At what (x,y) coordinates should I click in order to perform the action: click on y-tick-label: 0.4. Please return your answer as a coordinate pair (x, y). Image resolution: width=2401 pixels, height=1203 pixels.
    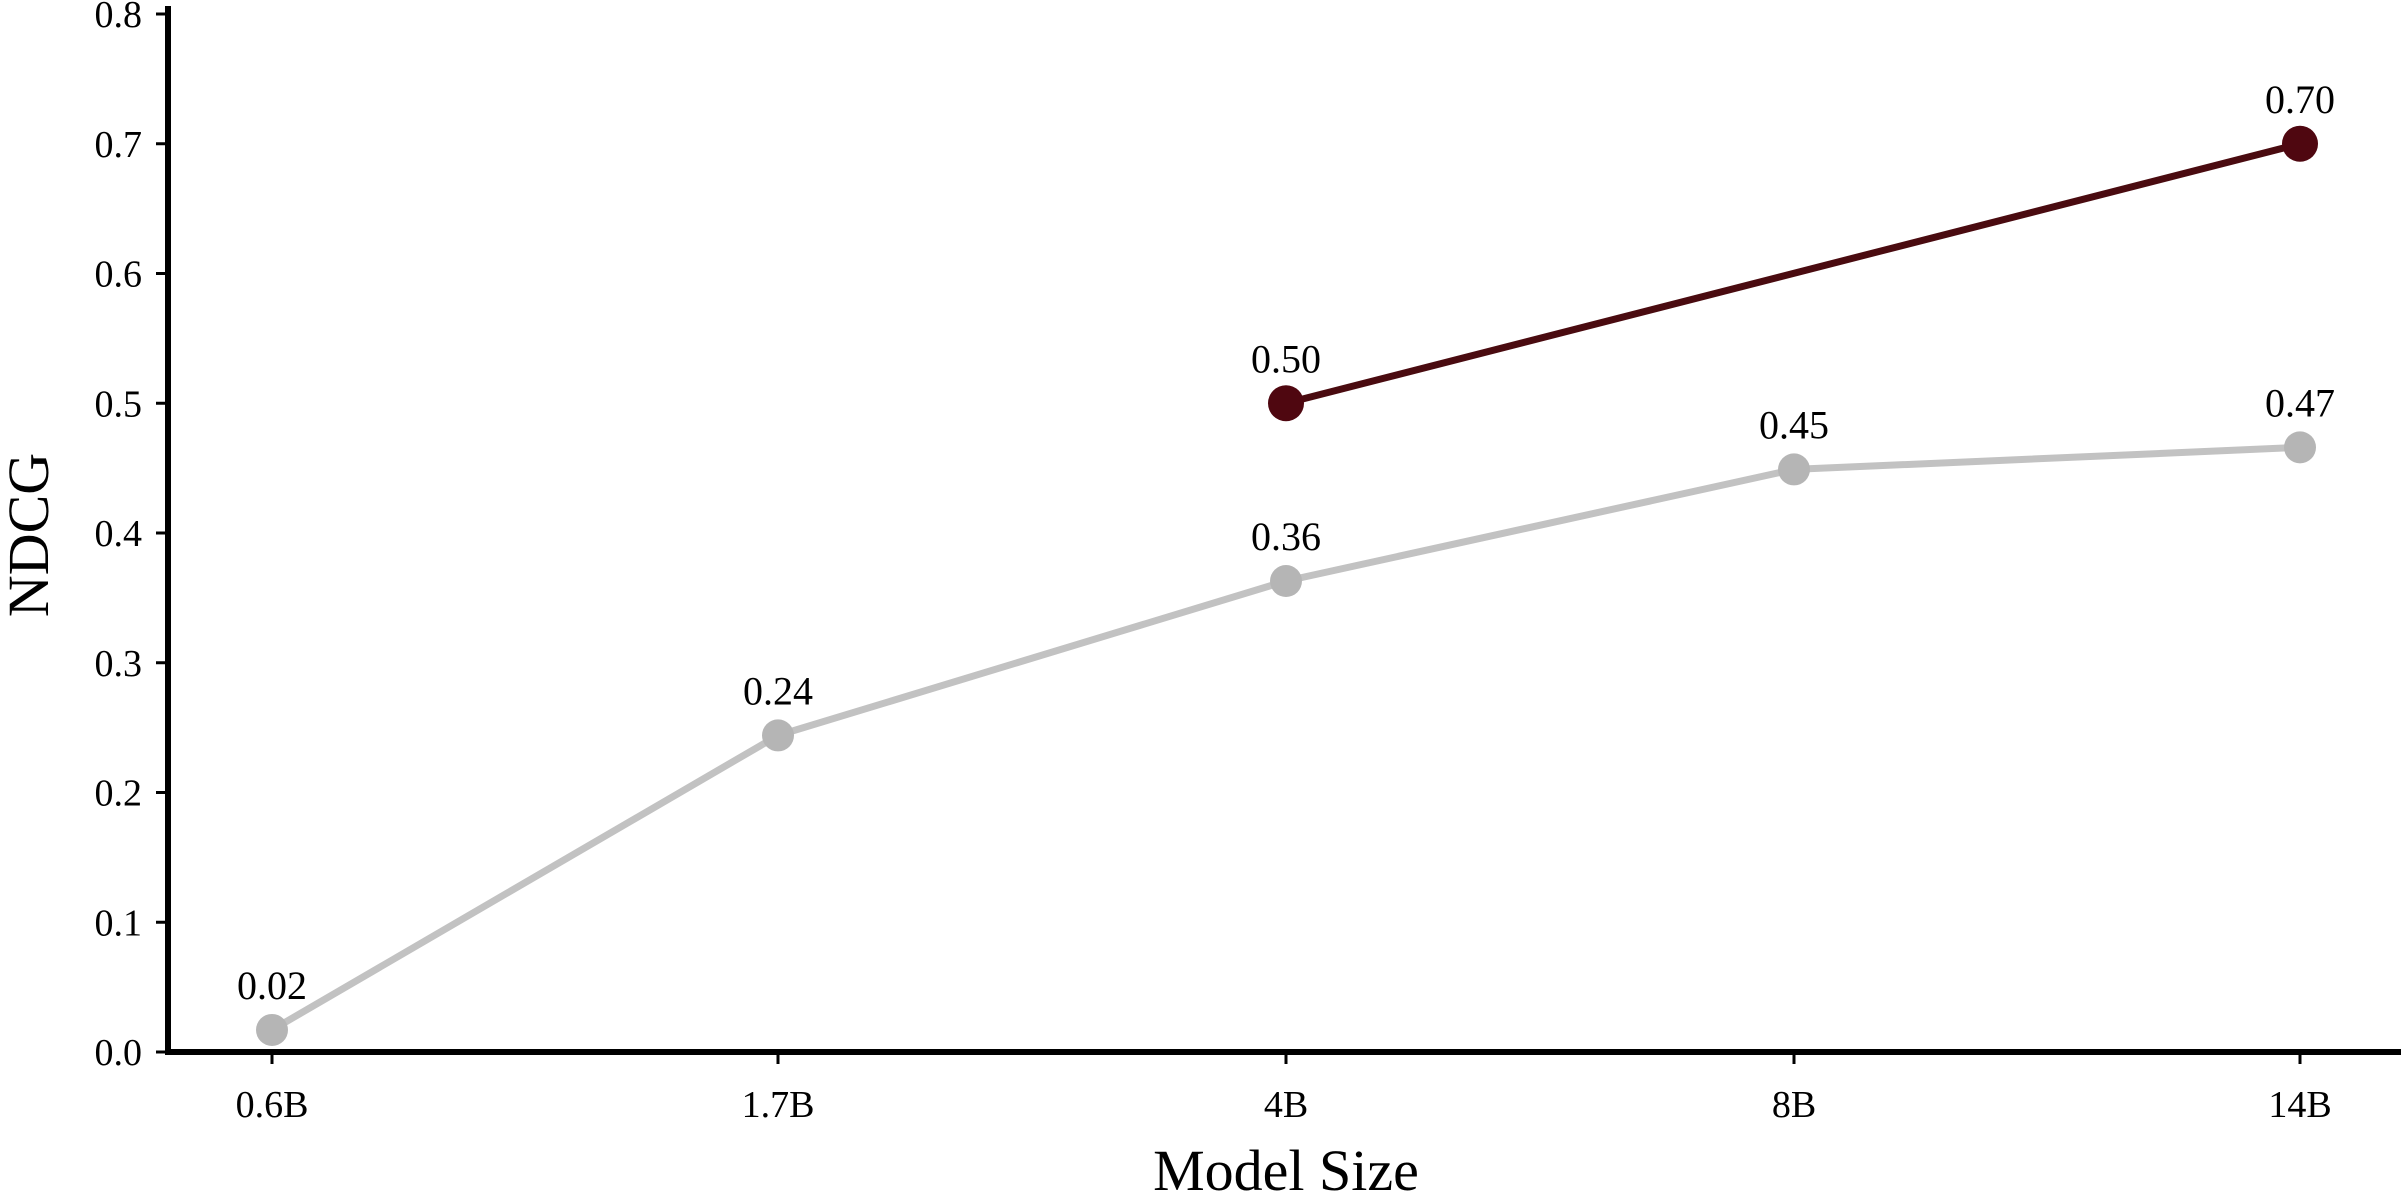
    Looking at the image, I should click on (119, 534).